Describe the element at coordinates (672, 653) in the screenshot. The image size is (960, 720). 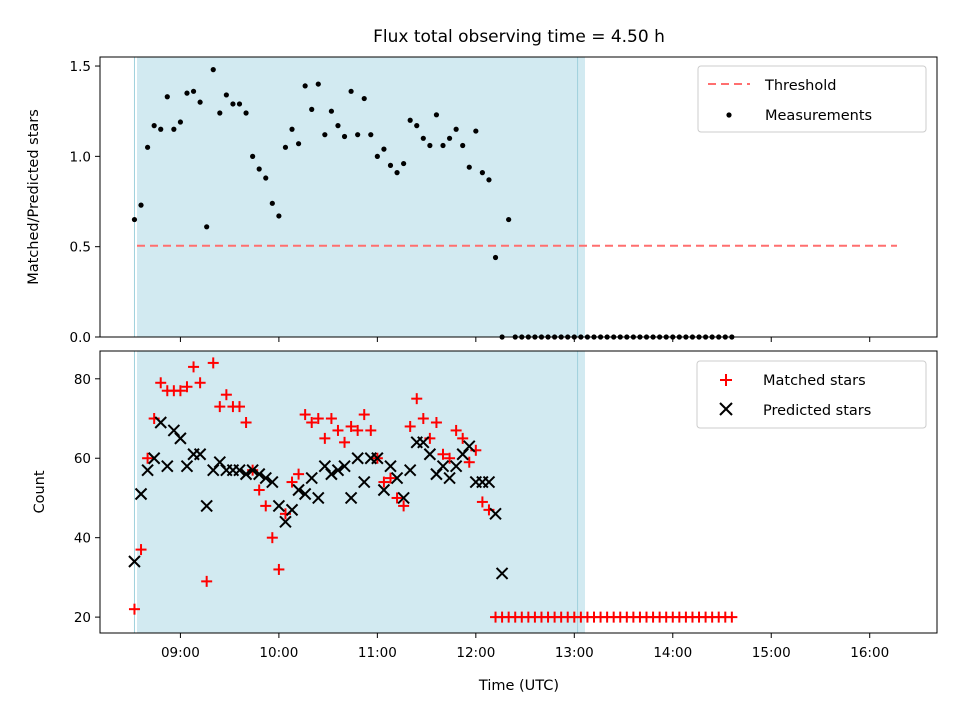
I see `x-tick-label: 14:00` at that location.